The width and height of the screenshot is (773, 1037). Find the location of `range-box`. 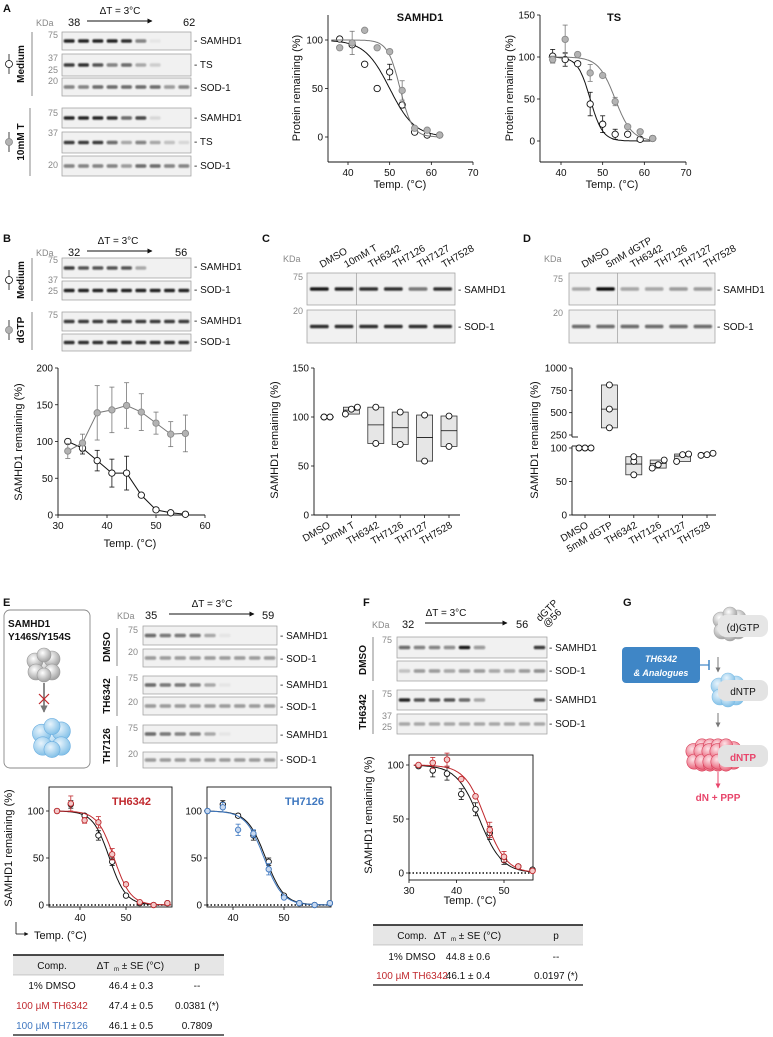

range-box is located at coordinates (376, 425).